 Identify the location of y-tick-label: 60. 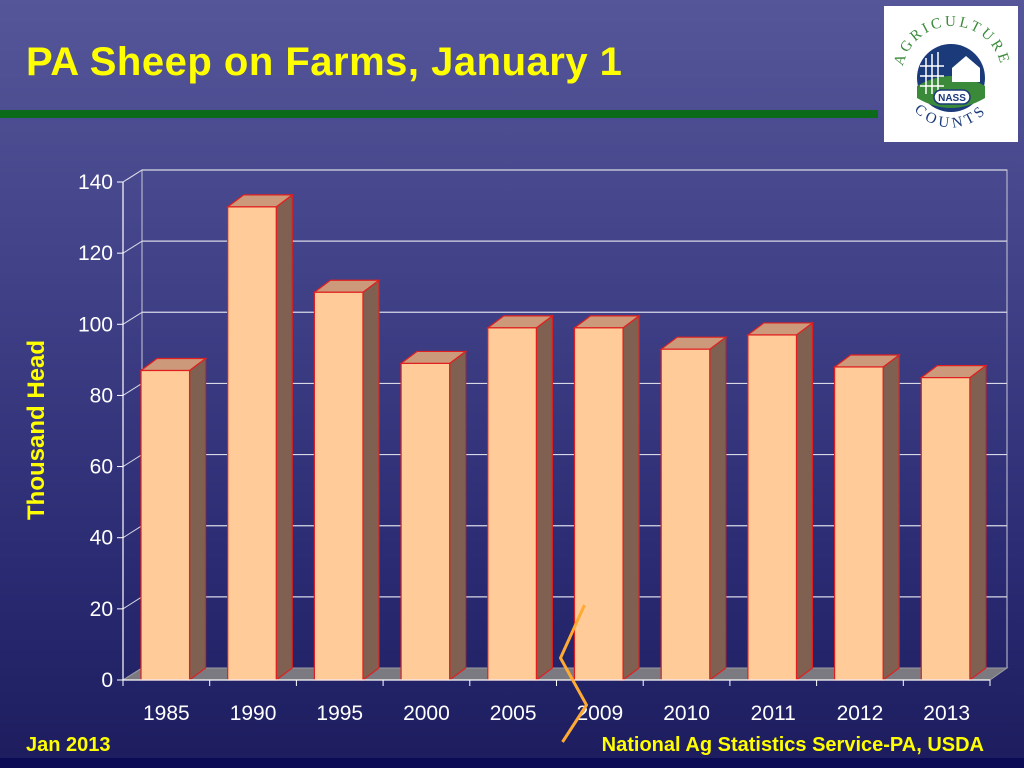
(101, 467).